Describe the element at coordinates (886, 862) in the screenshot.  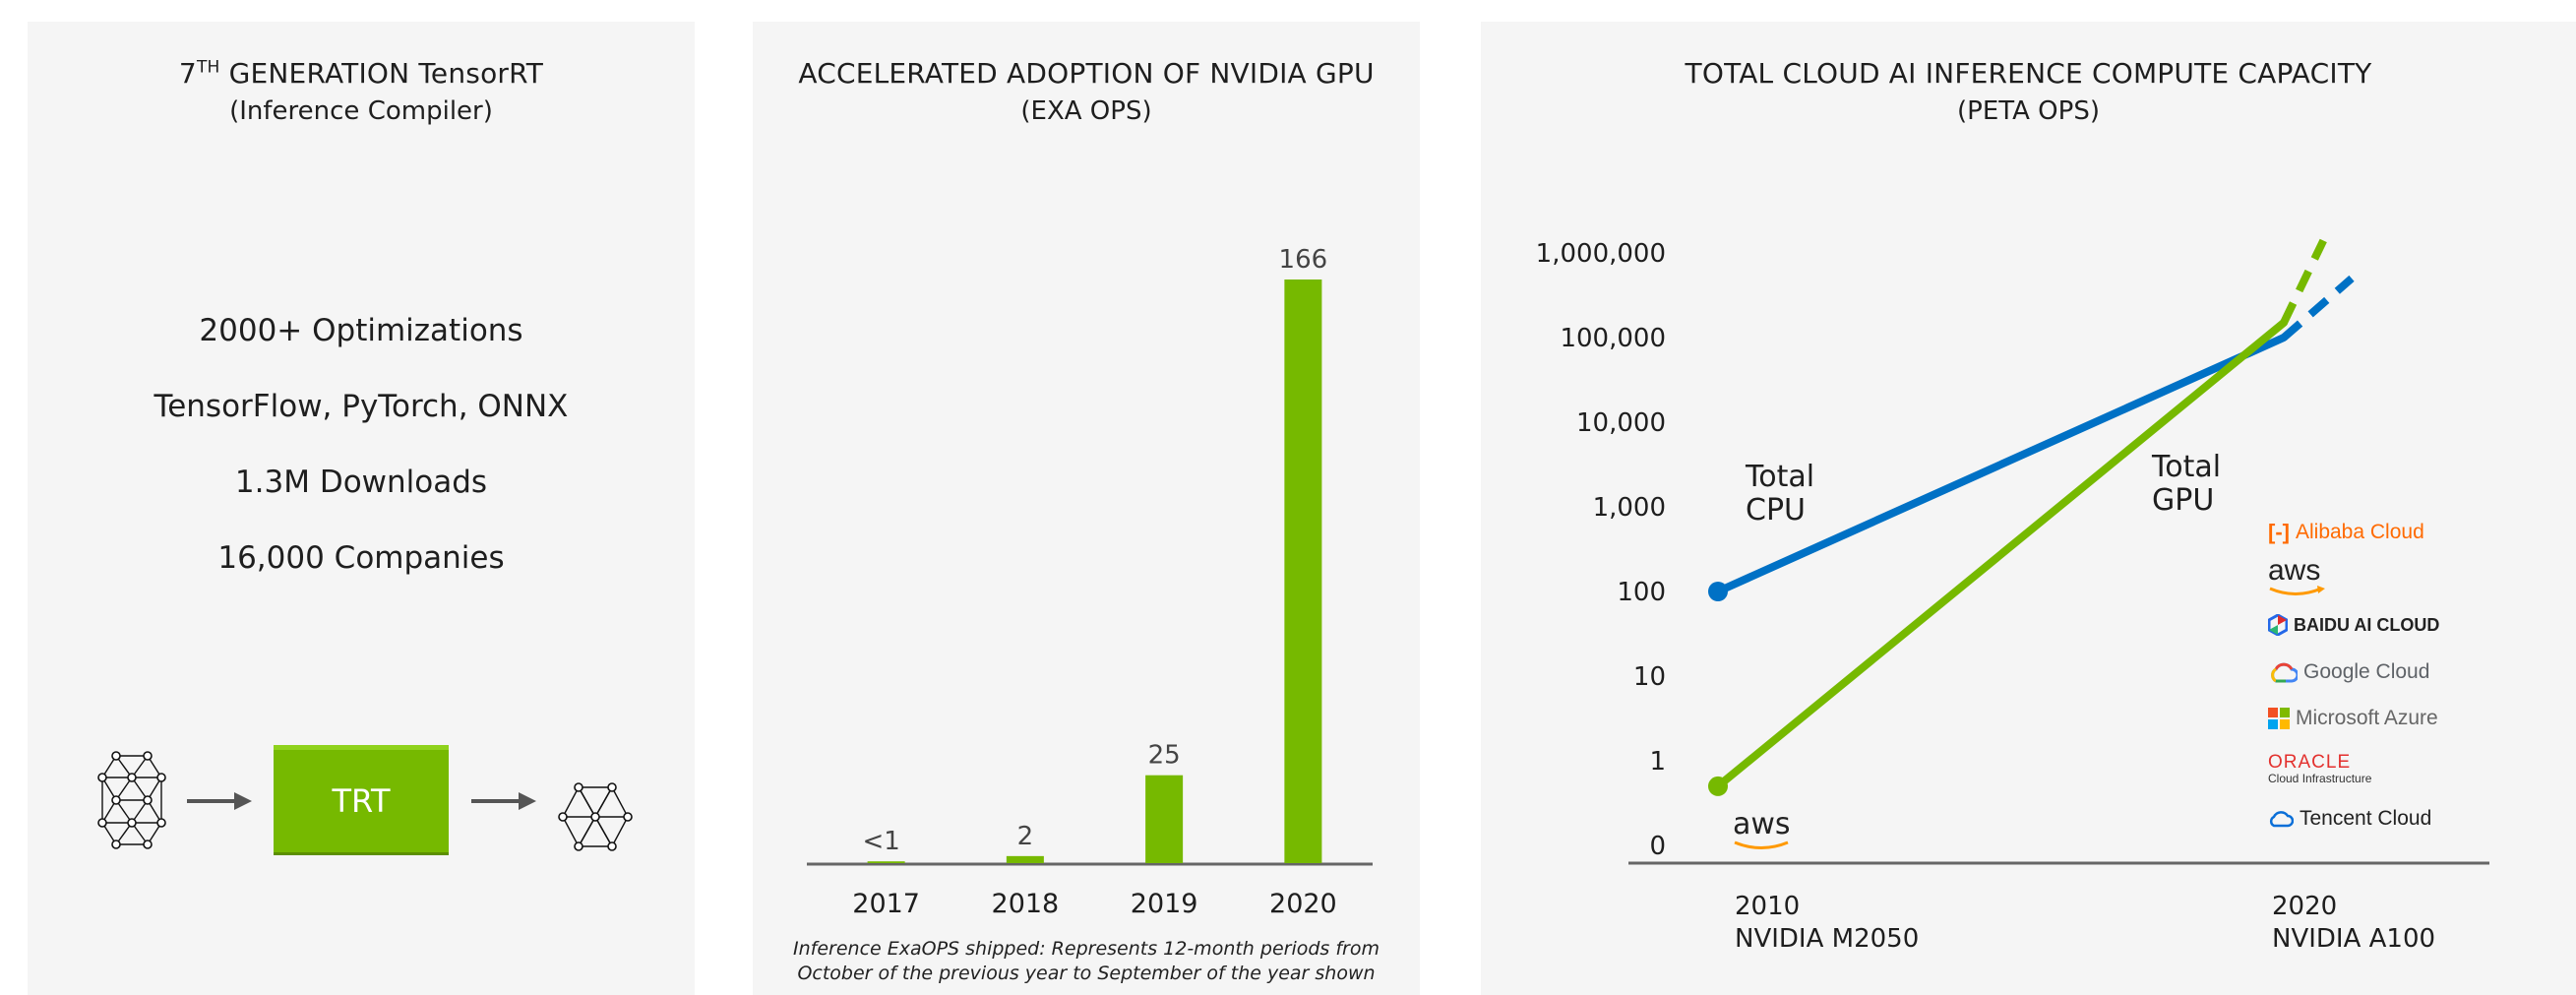
I see `bar-2017` at that location.